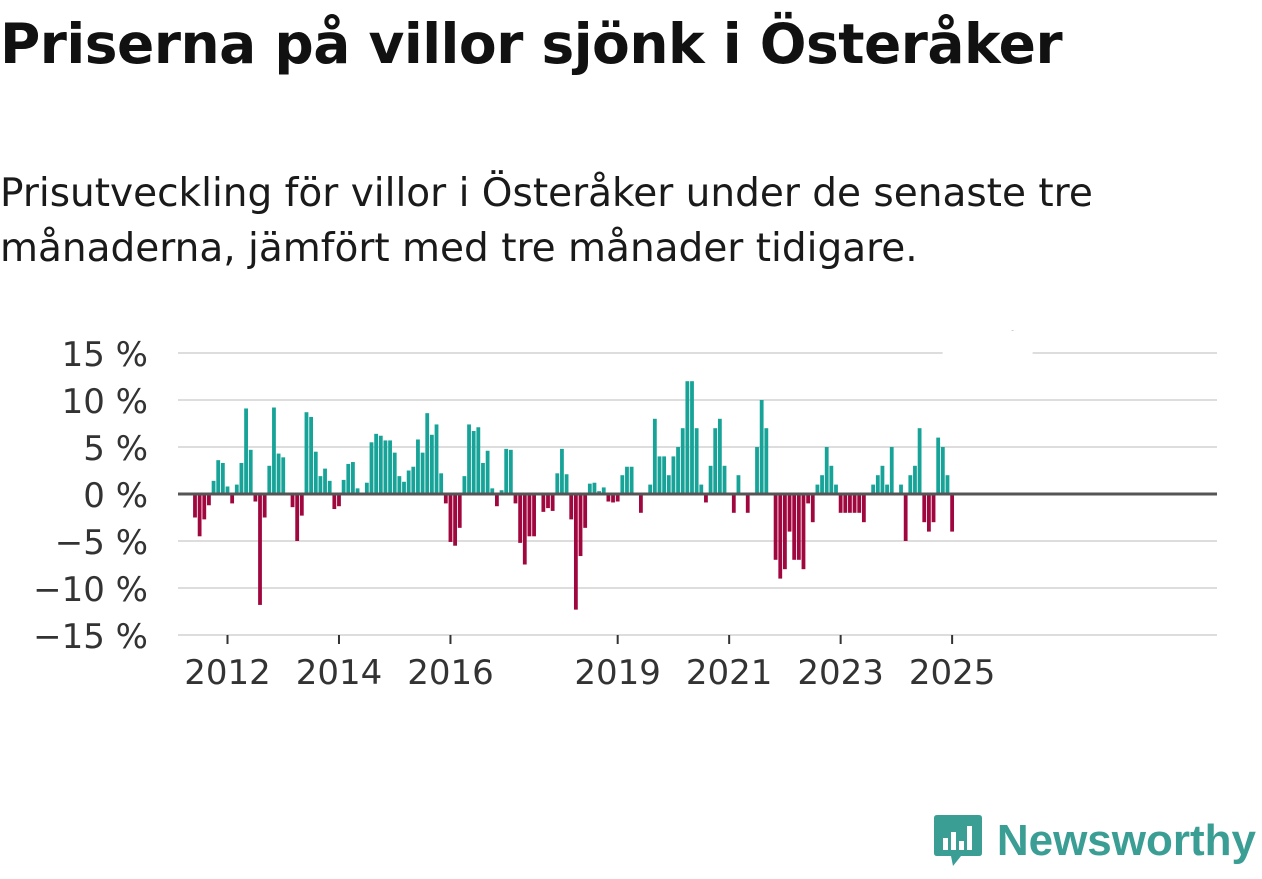  What do you see at coordinates (957, 840) in the screenshot?
I see `newsworthy-logo-icon` at bounding box center [957, 840].